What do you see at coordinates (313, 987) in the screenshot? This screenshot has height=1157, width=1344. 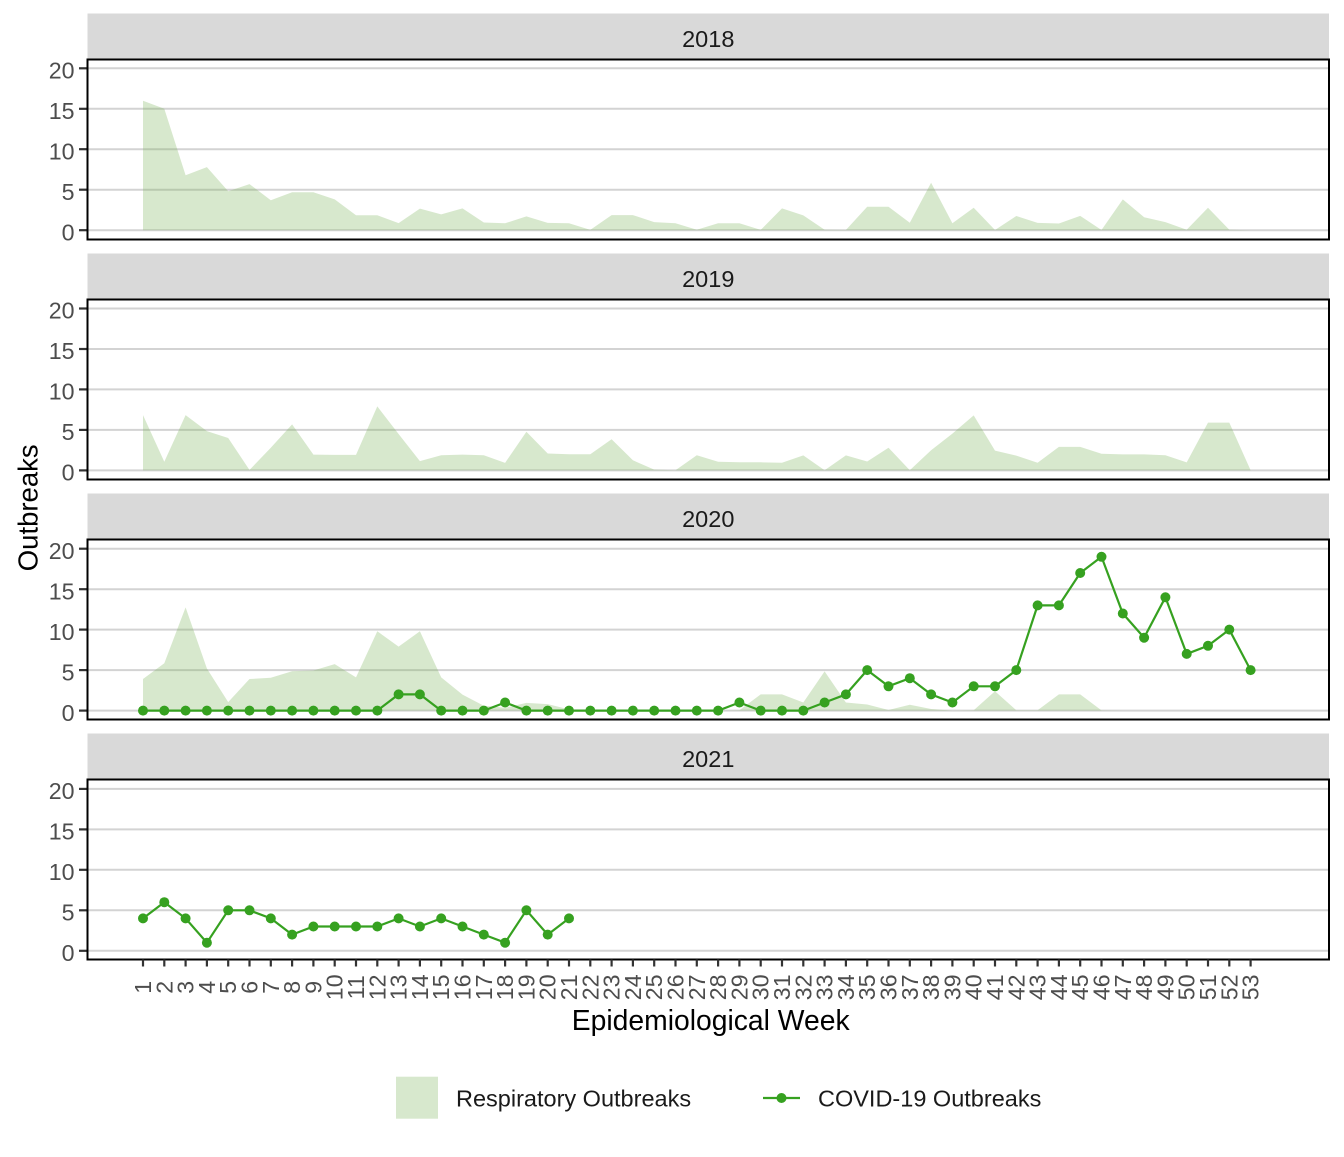 I see `svg-text: 9` at bounding box center [313, 987].